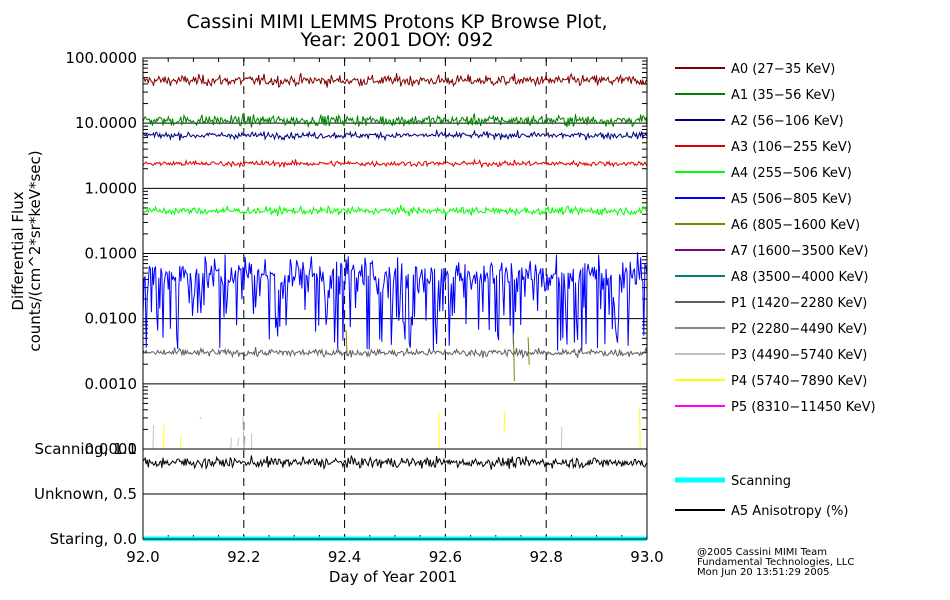 Image resolution: width=950 pixels, height=600 pixels. What do you see at coordinates (111, 449) in the screenshot?
I see `y-tick-label: 0.0001` at bounding box center [111, 449].